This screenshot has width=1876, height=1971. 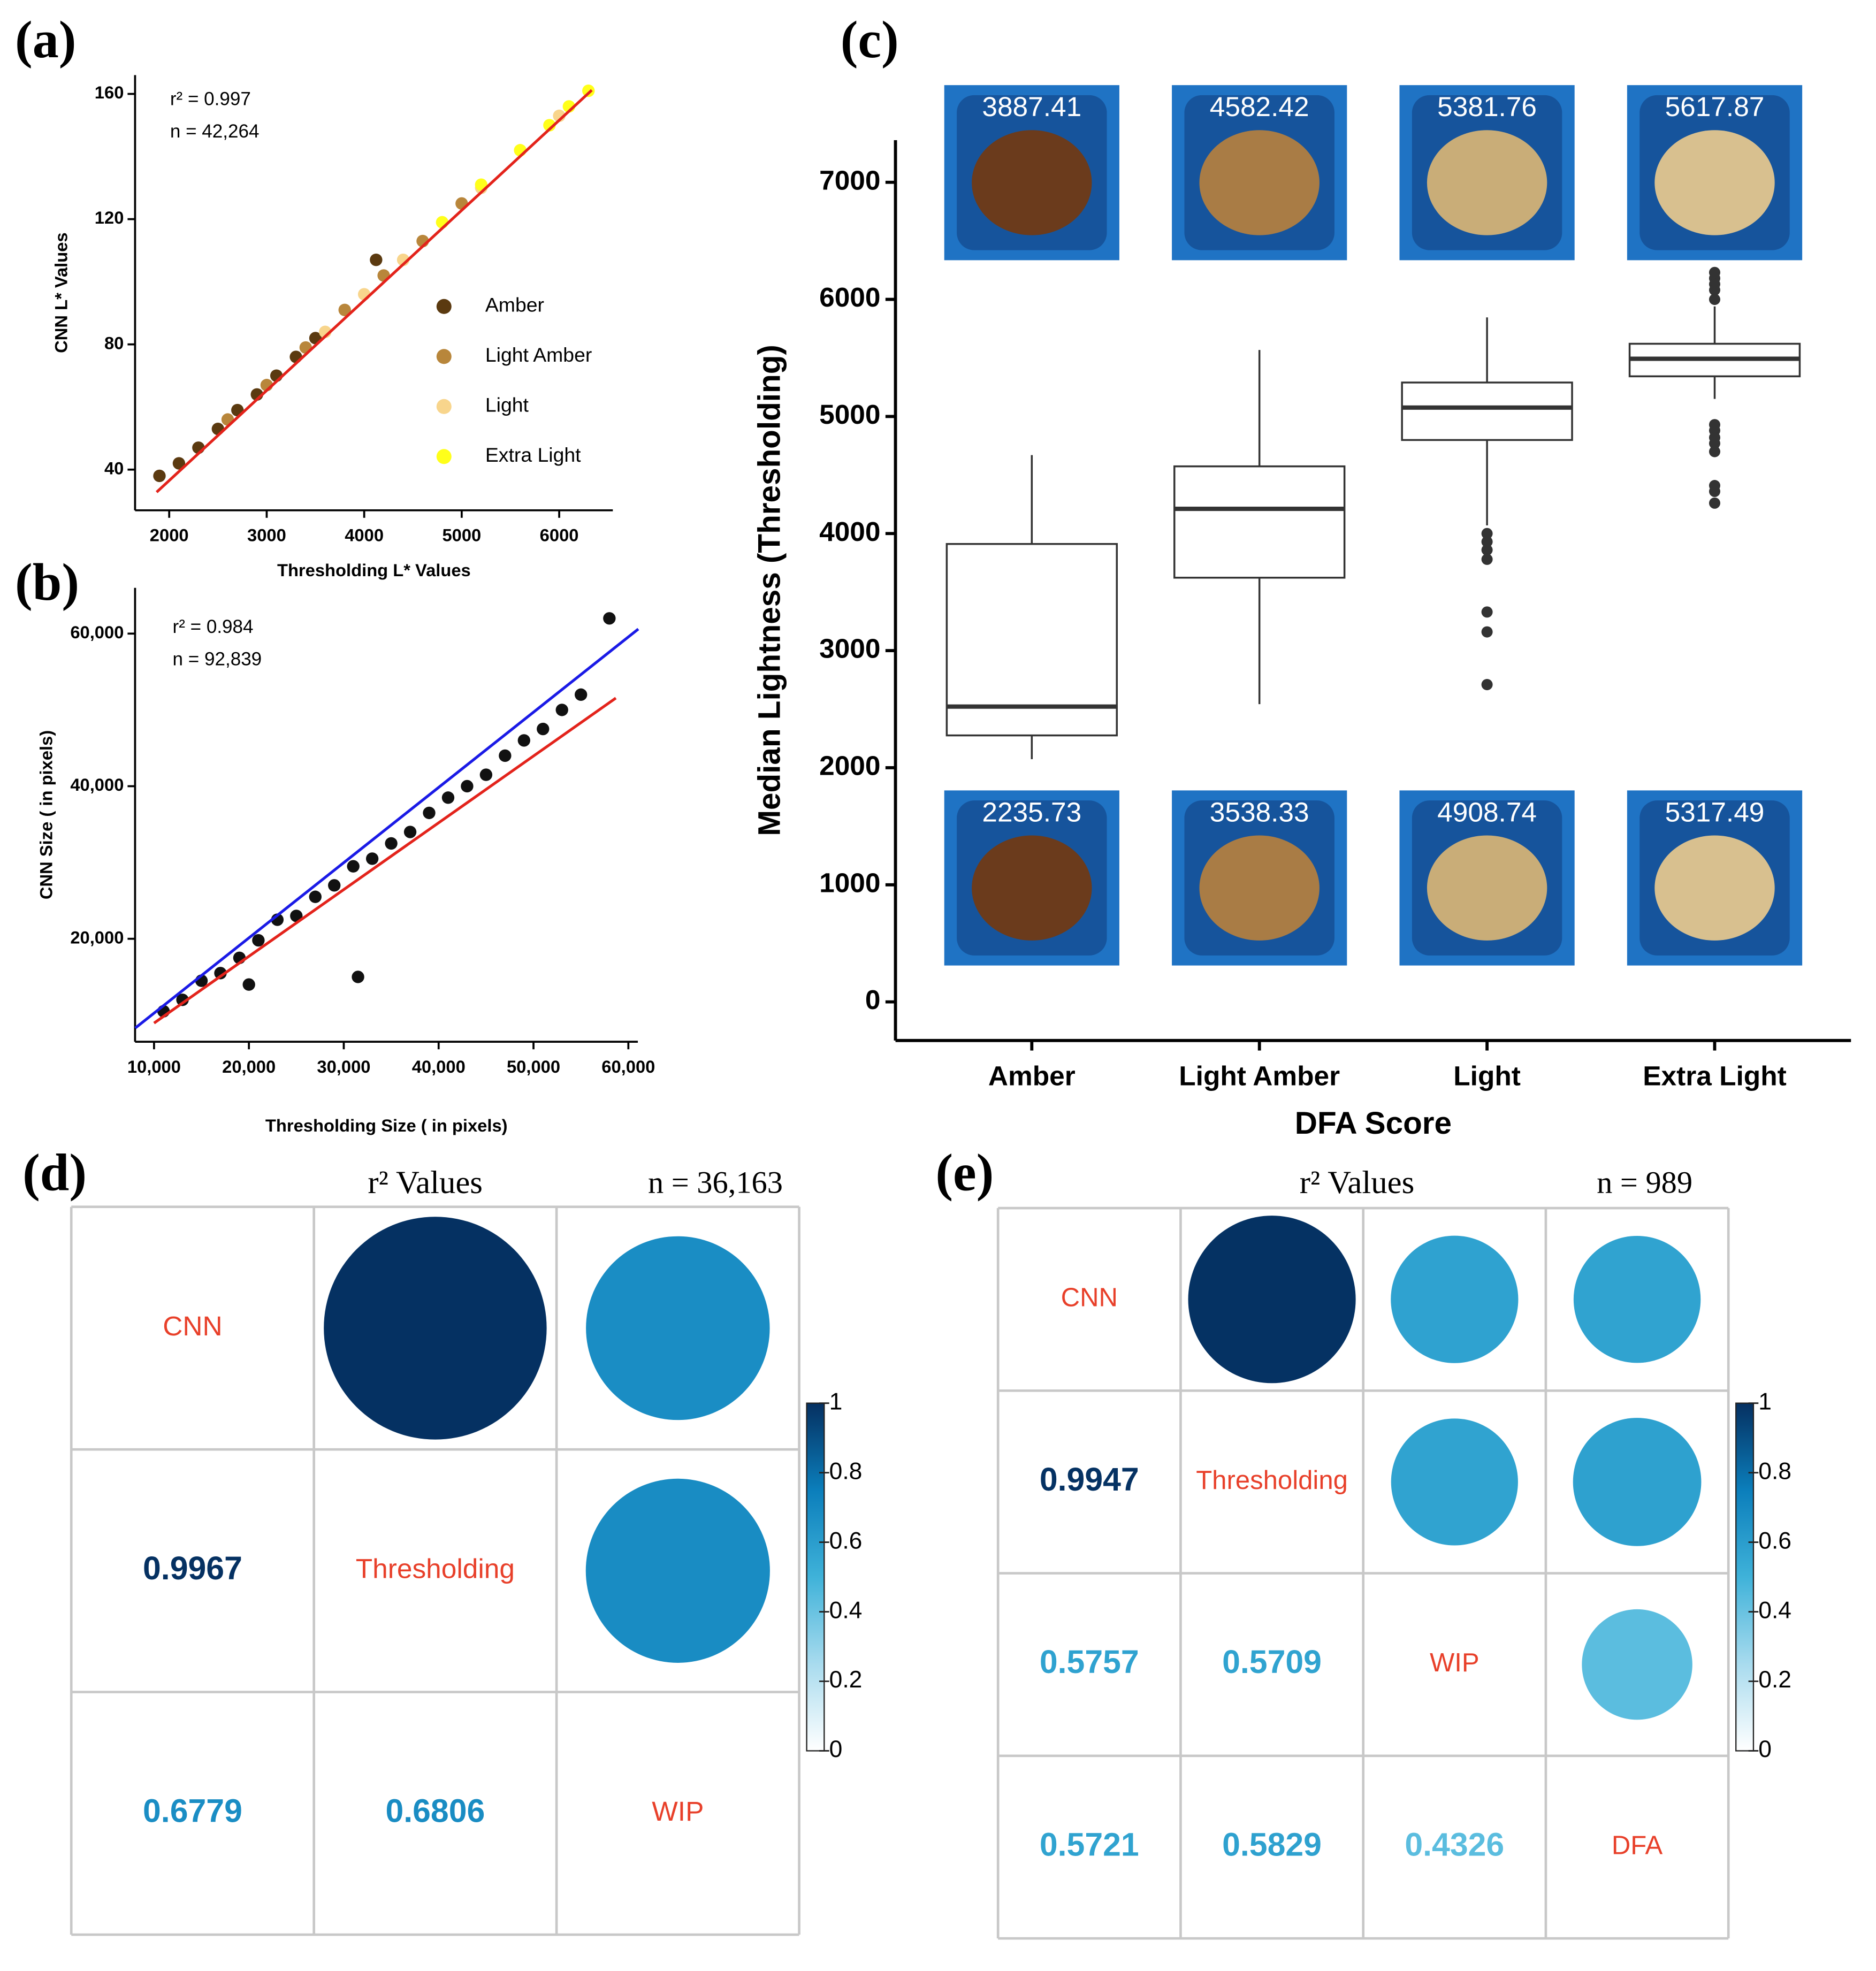 What do you see at coordinates (1715, 106) in the screenshot?
I see `thumbnail-label: 5617.87` at bounding box center [1715, 106].